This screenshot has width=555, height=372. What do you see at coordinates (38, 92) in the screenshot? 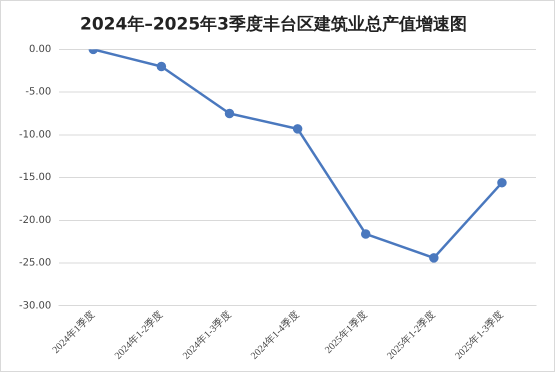
I see `y-tick-label: -5.00` at bounding box center [38, 92].